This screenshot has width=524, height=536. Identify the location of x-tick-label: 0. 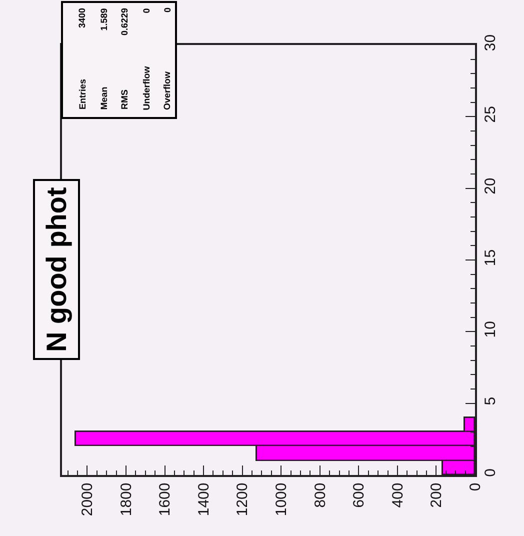
(475, 487).